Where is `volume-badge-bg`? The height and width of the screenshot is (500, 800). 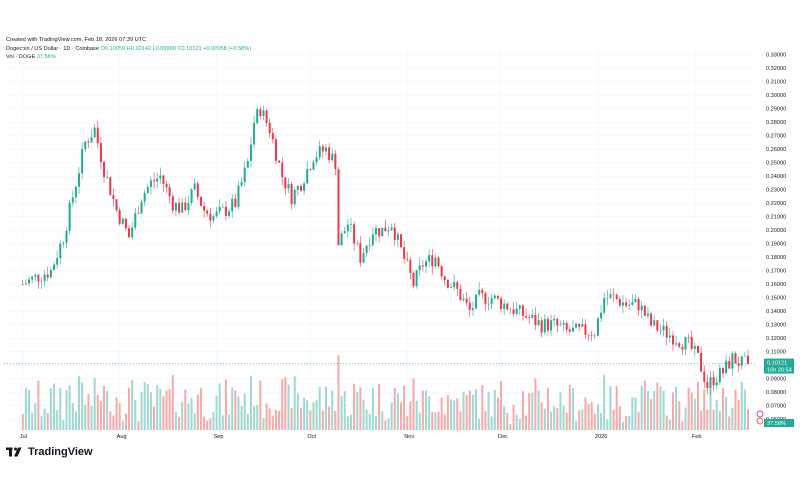 volume-badge-bg is located at coordinates (779, 423).